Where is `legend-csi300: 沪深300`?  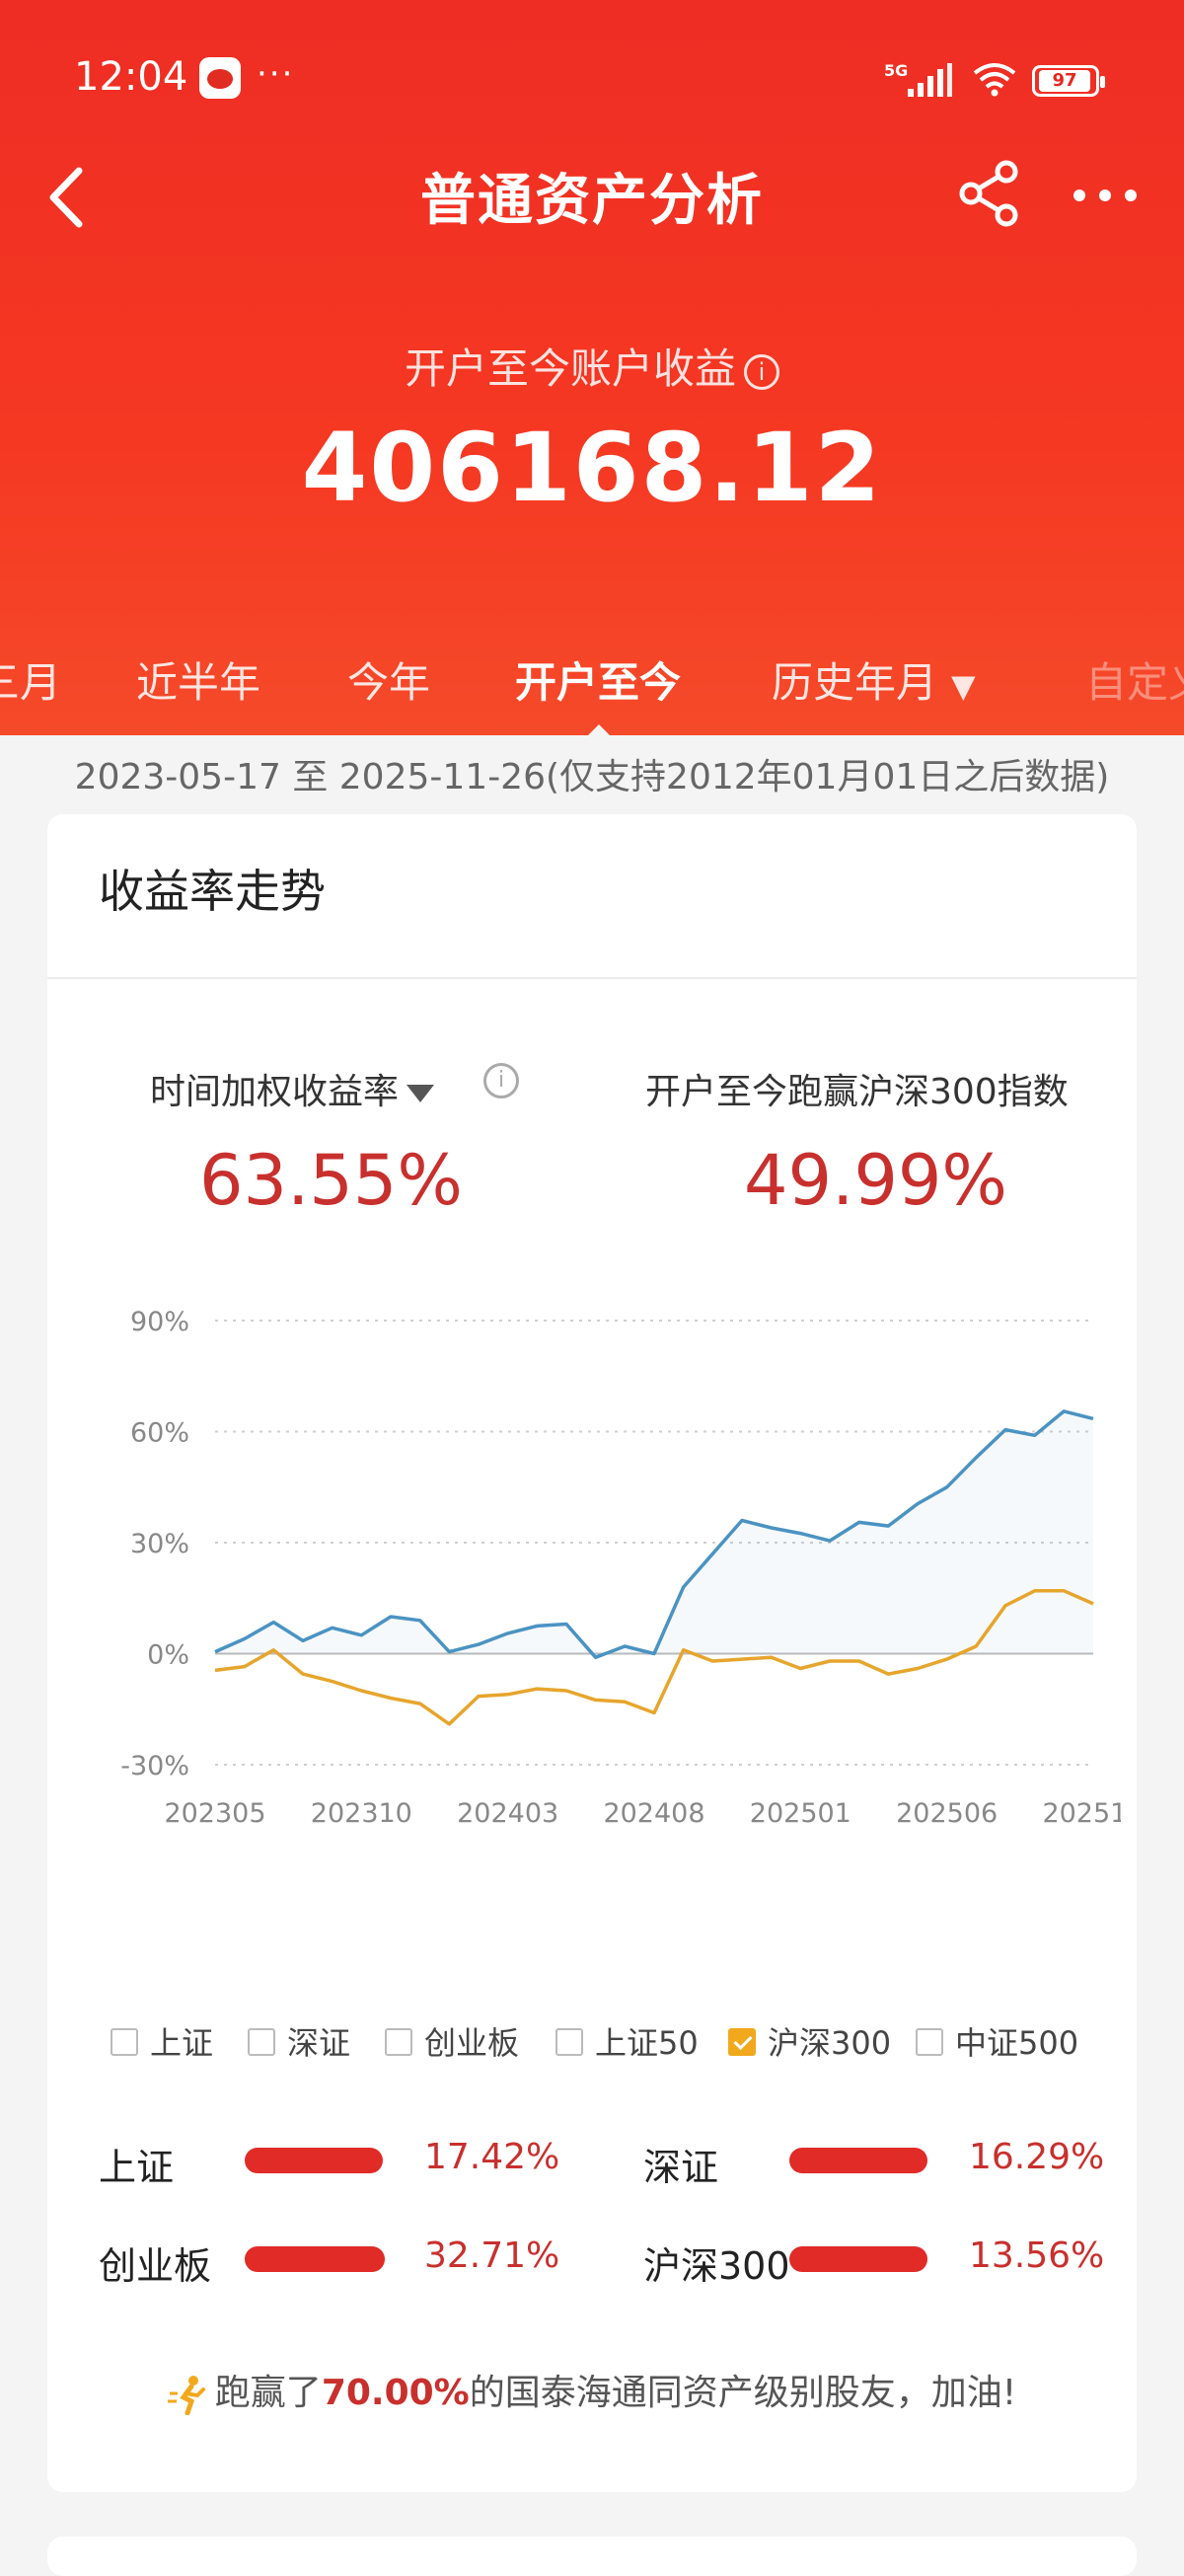 legend-csi300: 沪深300 is located at coordinates (810, 2041).